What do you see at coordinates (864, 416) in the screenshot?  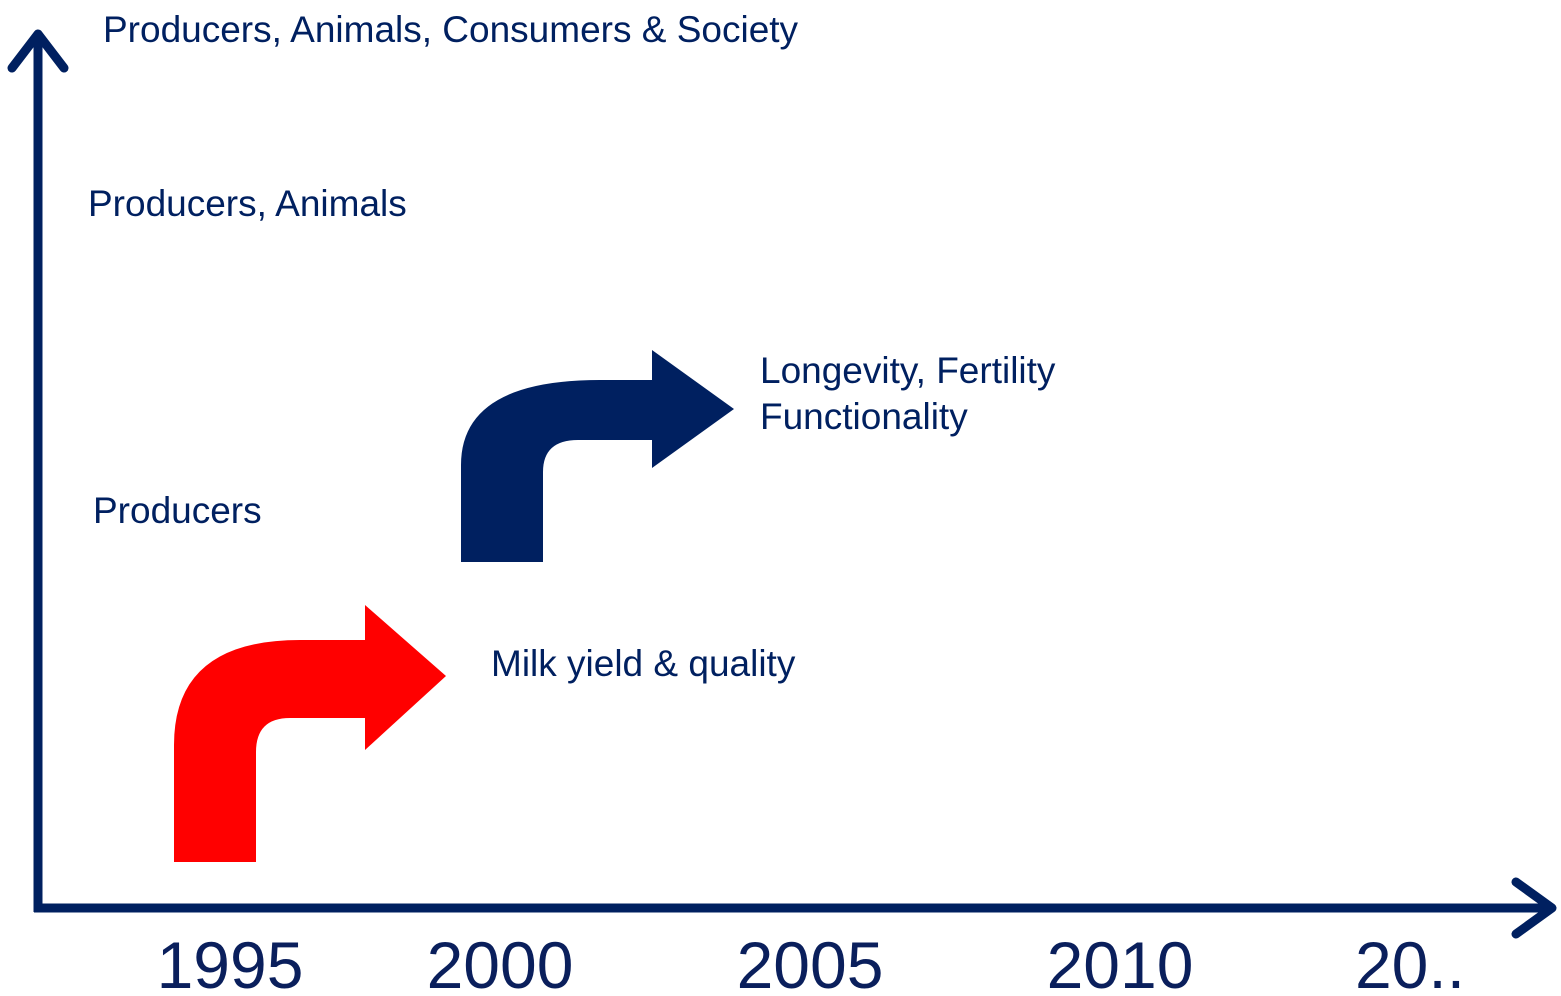 I see `arrow-label: Functionality` at bounding box center [864, 416].